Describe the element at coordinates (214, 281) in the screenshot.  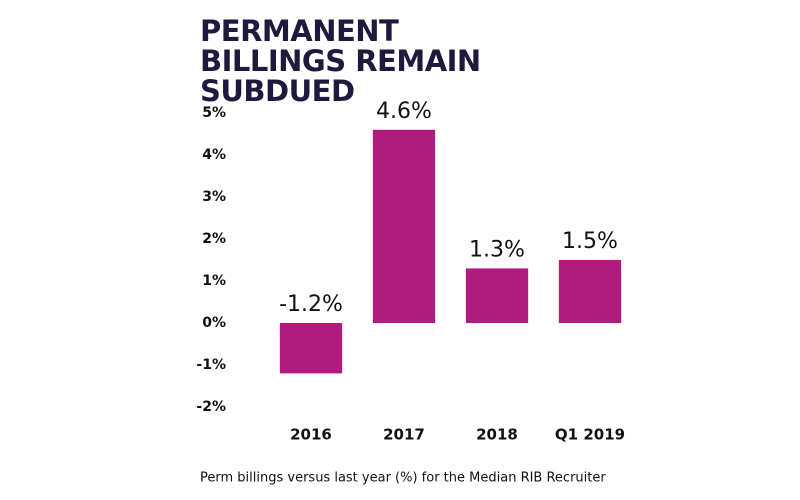
I see `y-tick-label: 1%` at that location.